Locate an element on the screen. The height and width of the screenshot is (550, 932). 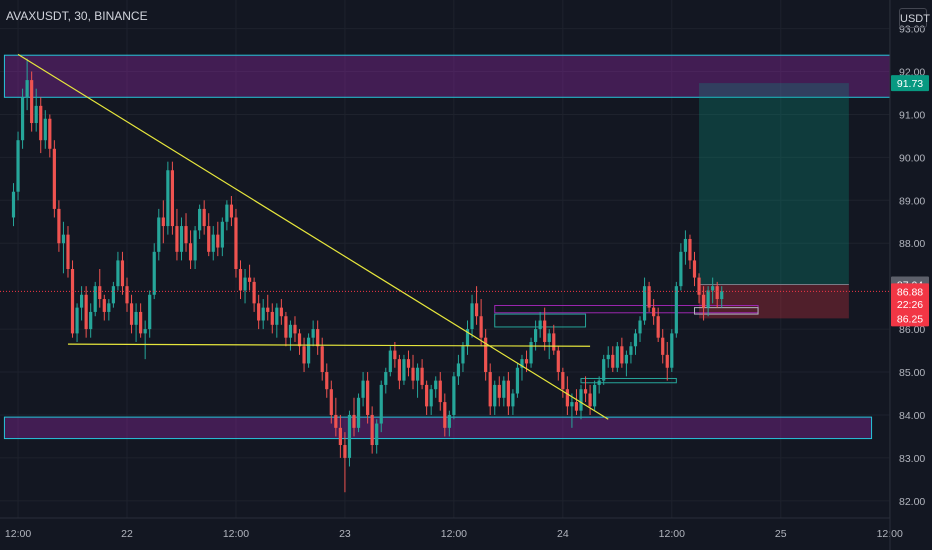
currency-unit-button: USDT is located at coordinates (914, 18).